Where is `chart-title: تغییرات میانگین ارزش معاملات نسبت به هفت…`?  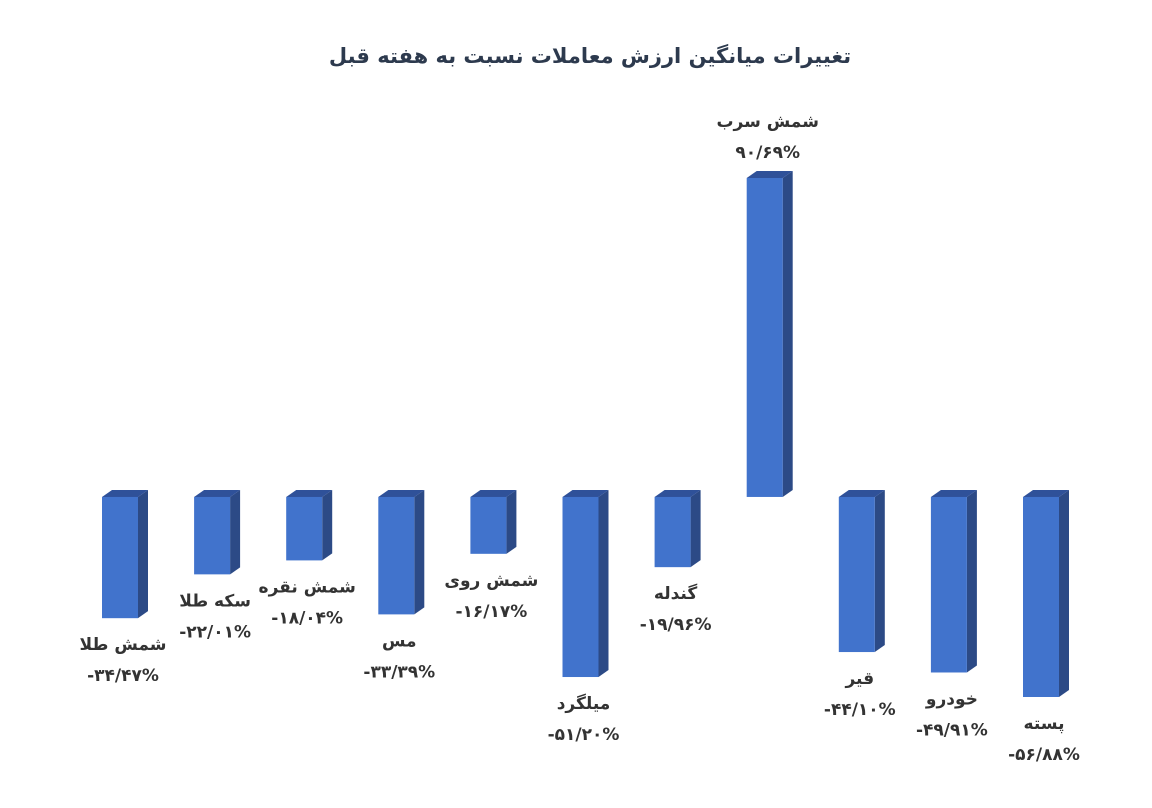 chart-title: تغییرات میانگین ارزش معاملات نسبت به هفت… is located at coordinates (590, 55).